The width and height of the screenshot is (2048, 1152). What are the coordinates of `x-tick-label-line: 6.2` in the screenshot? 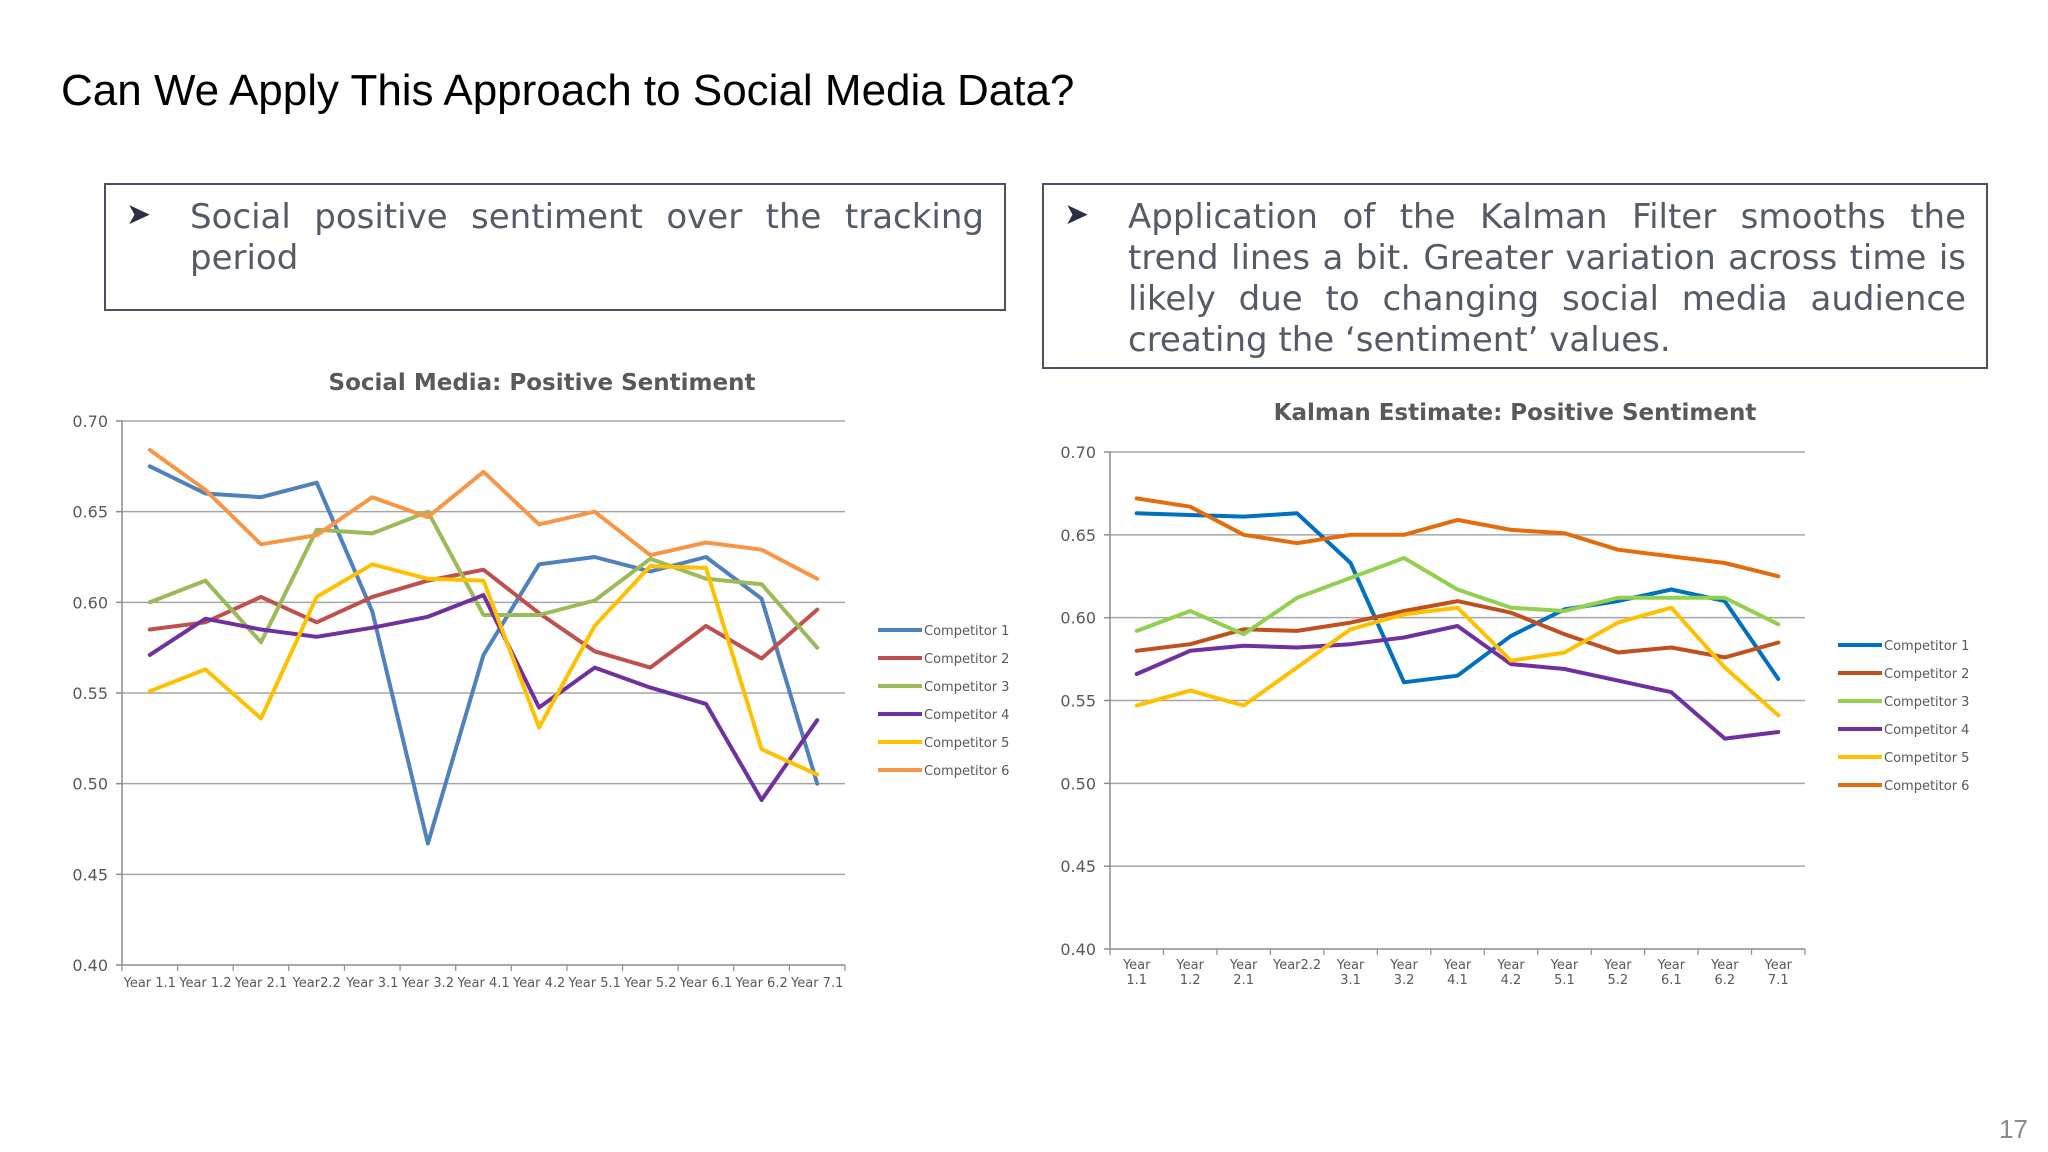 It's located at (1724, 980).